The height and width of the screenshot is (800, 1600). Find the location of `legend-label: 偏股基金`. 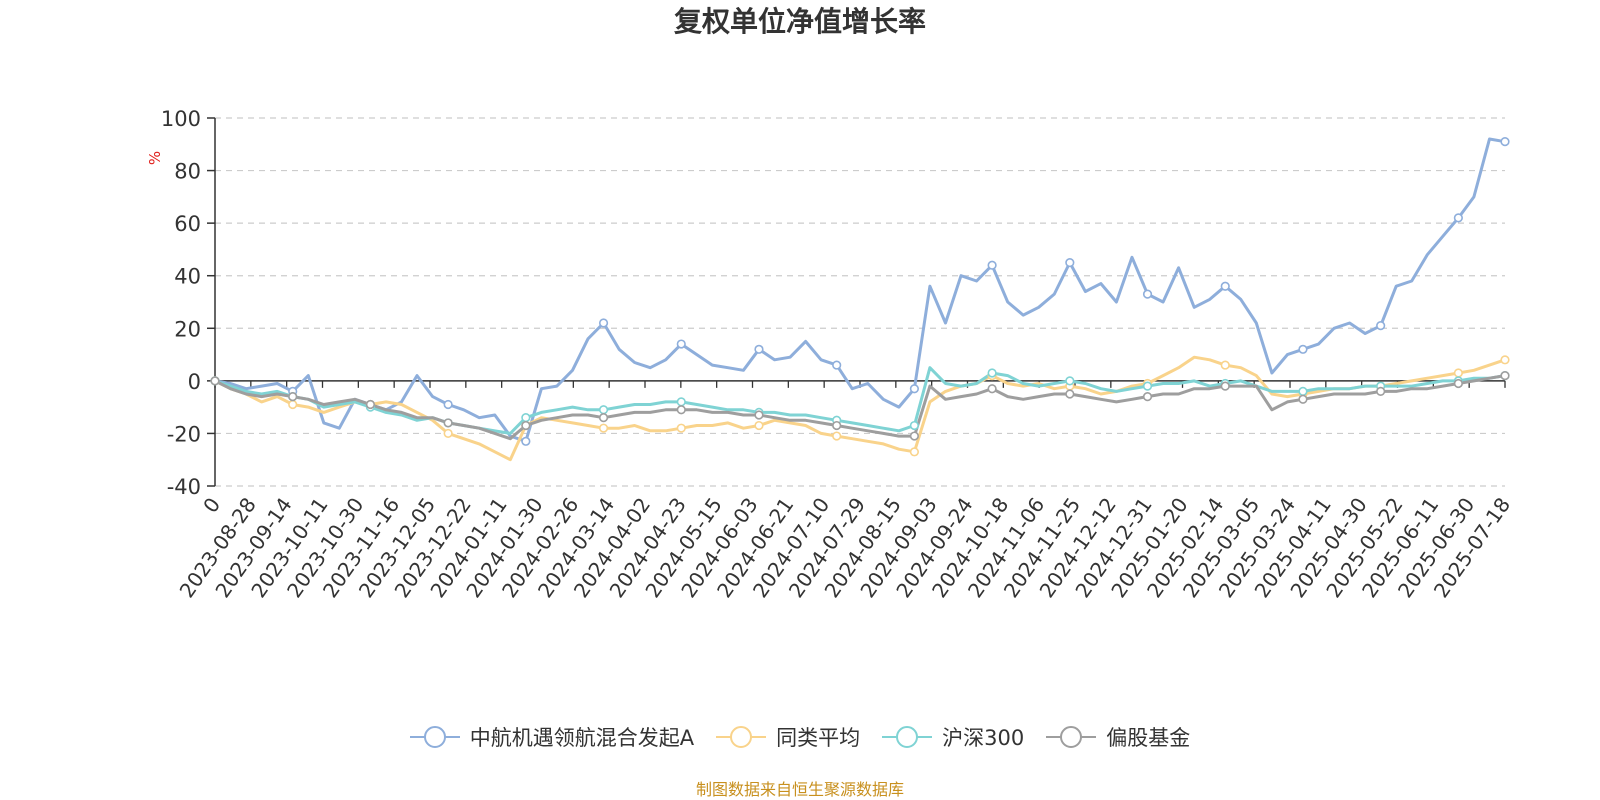

legend-label: 偏股基金 is located at coordinates (1148, 738).